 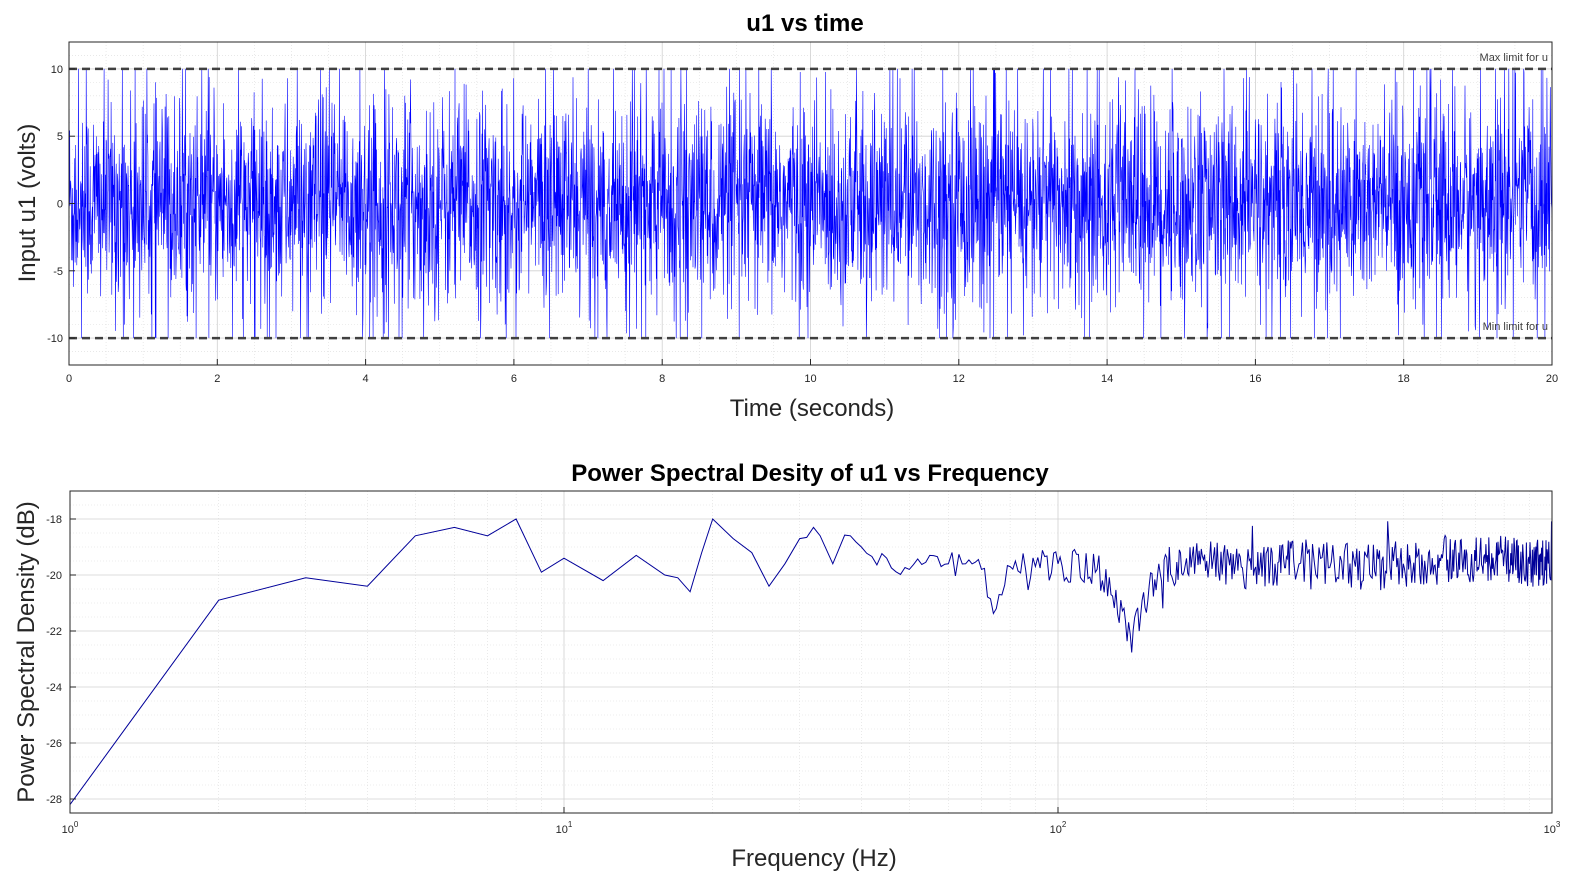 What do you see at coordinates (959, 379) in the screenshot?
I see `x-tick-label: 12` at bounding box center [959, 379].